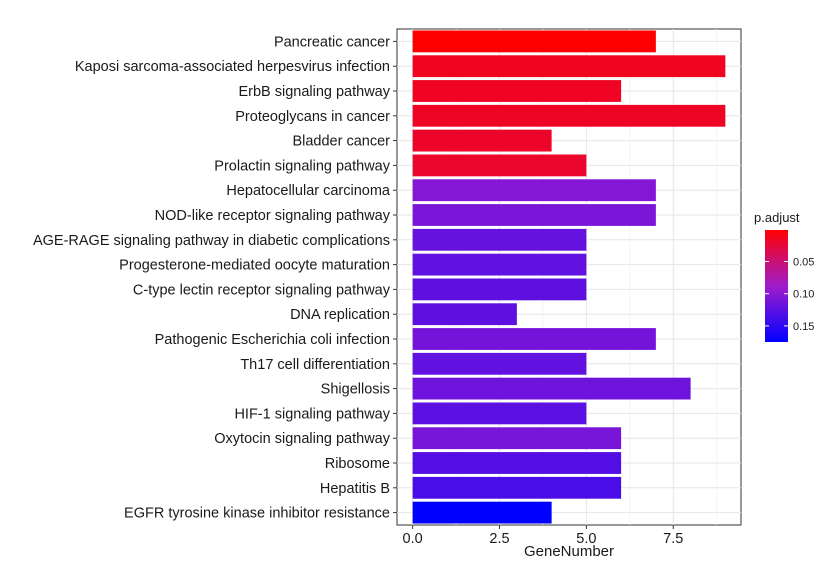 This screenshot has height=569, width=831. What do you see at coordinates (777, 217) in the screenshot?
I see `legend-title: p.adjust` at bounding box center [777, 217].